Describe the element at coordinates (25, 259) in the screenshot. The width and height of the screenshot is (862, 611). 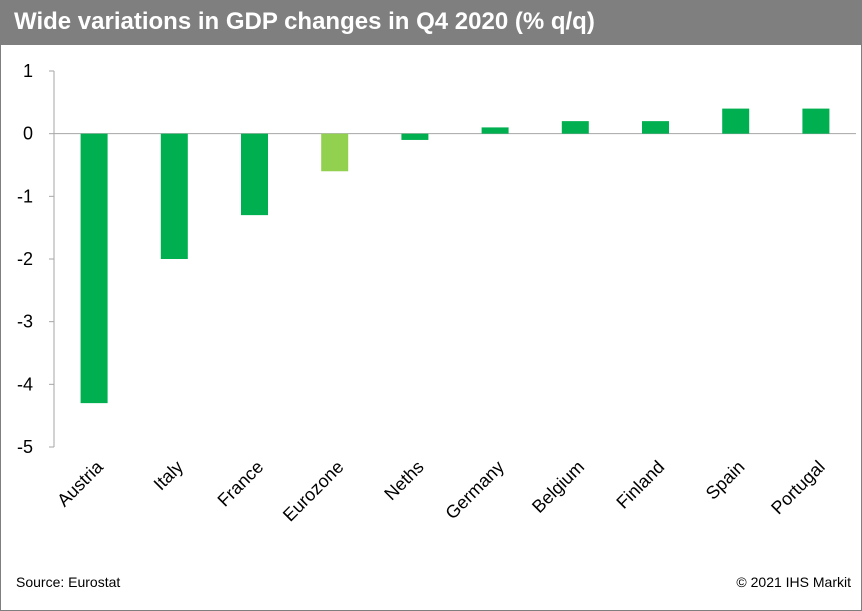
I see `y-tick-label: -2` at that location.